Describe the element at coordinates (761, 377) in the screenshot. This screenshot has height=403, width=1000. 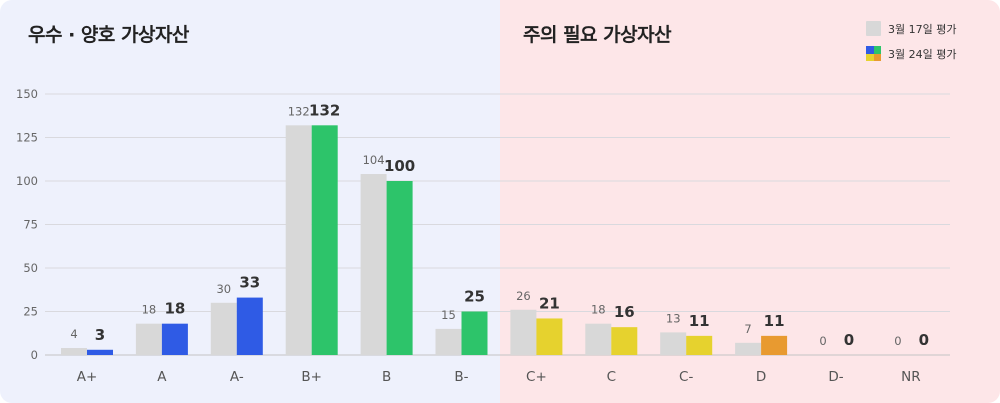
I see `x-tick-label: D` at that location.